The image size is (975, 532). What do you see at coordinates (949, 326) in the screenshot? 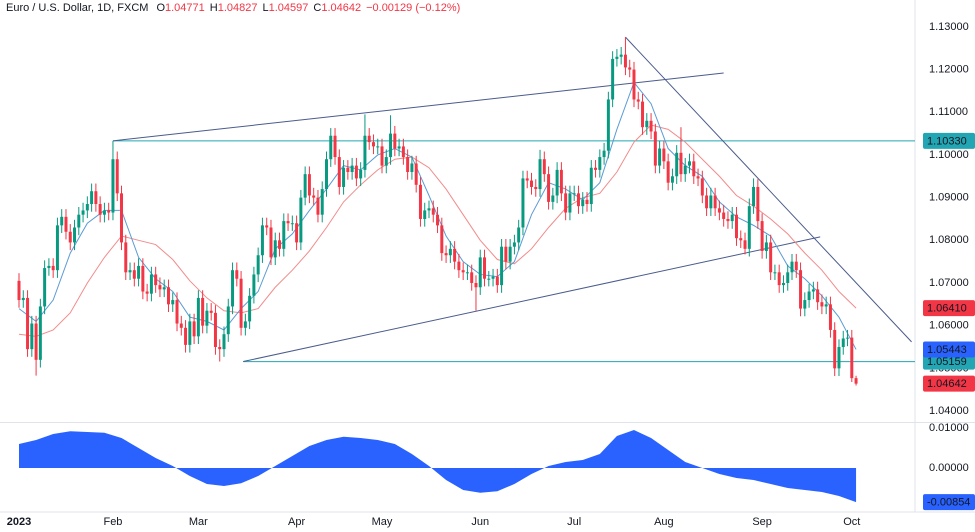
I see `y-tick-label: 1.06000` at bounding box center [949, 326].